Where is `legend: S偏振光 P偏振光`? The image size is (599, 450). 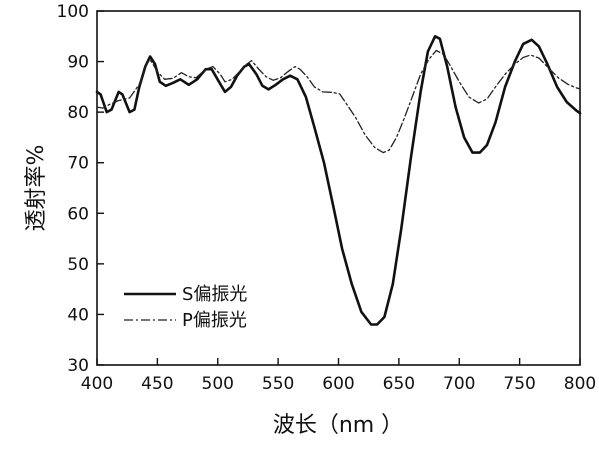 legend: S偏振光 P偏振光 is located at coordinates (185, 307).